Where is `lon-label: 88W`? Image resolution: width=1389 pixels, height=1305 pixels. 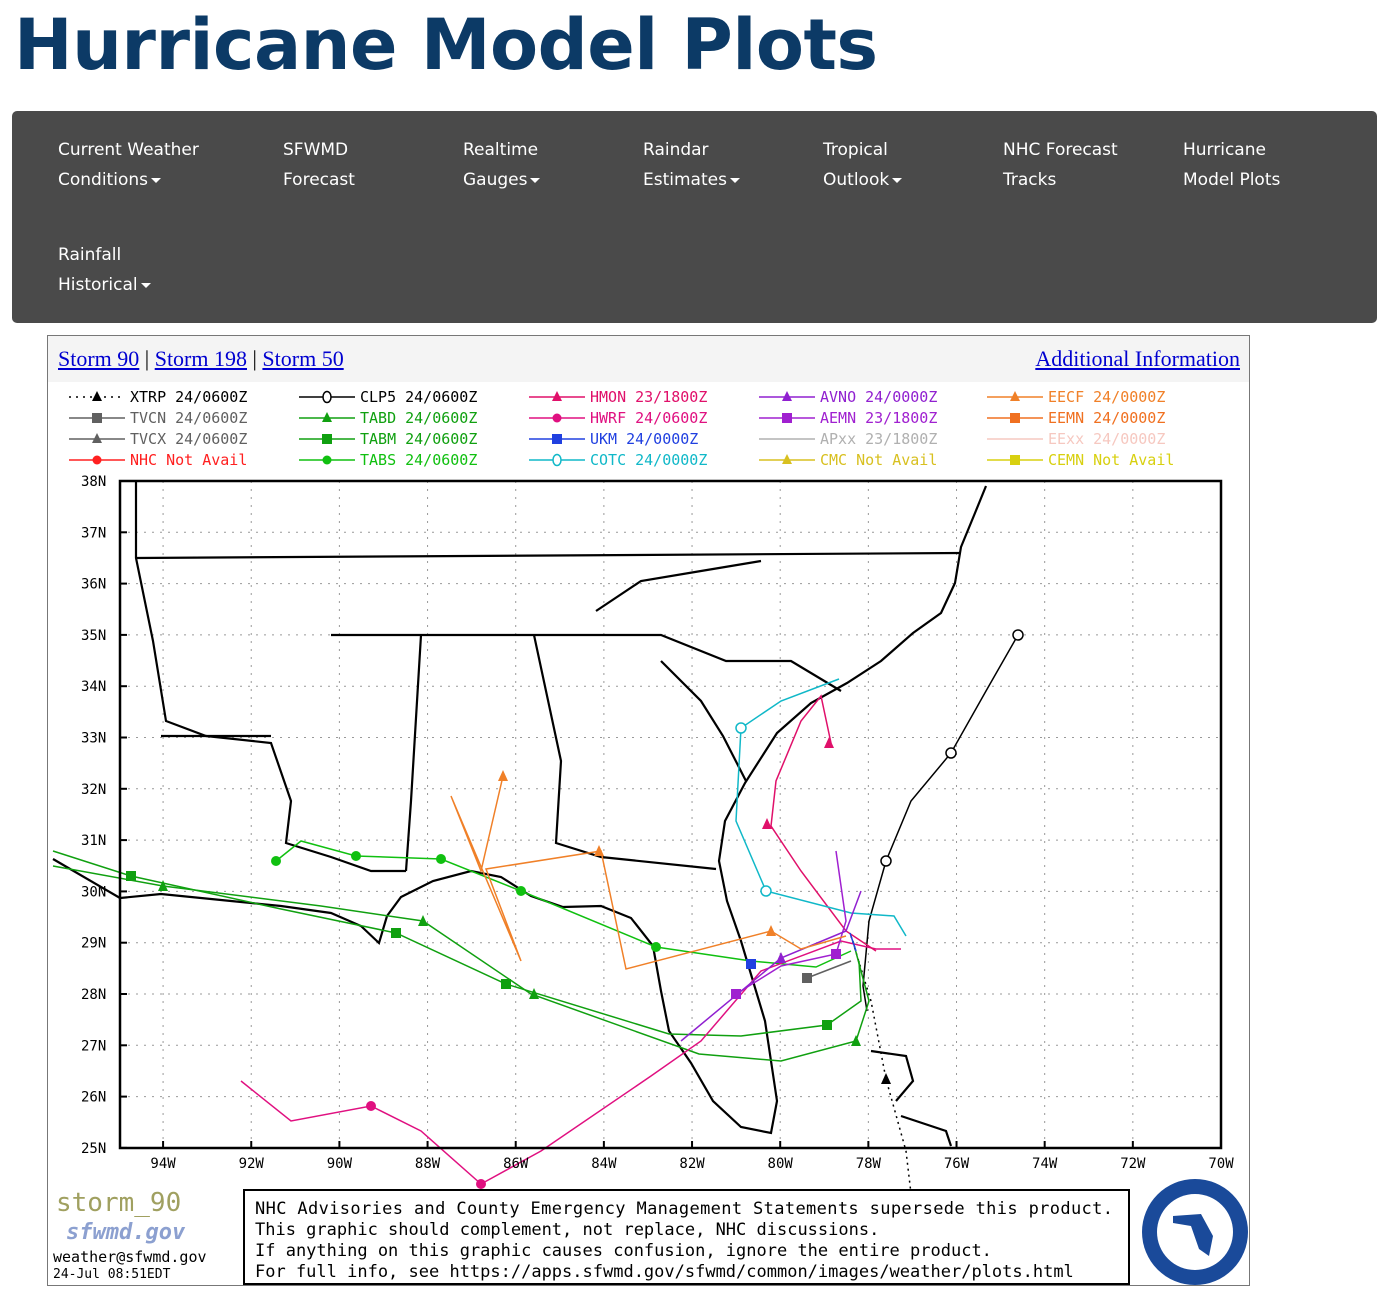
lon-label: 88W is located at coordinates (428, 1164).